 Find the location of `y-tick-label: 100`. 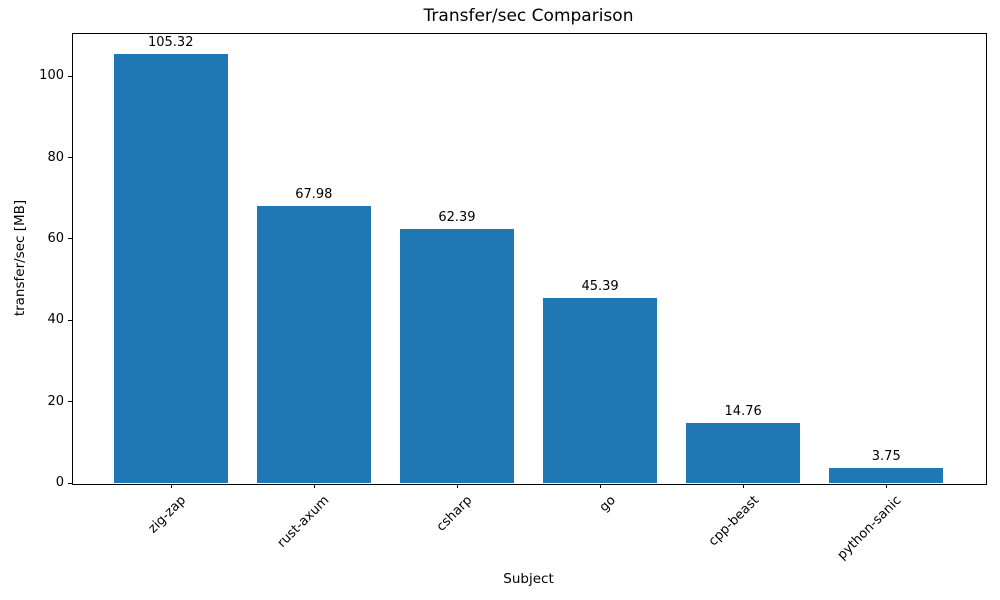

y-tick-label: 100 is located at coordinates (51, 76).